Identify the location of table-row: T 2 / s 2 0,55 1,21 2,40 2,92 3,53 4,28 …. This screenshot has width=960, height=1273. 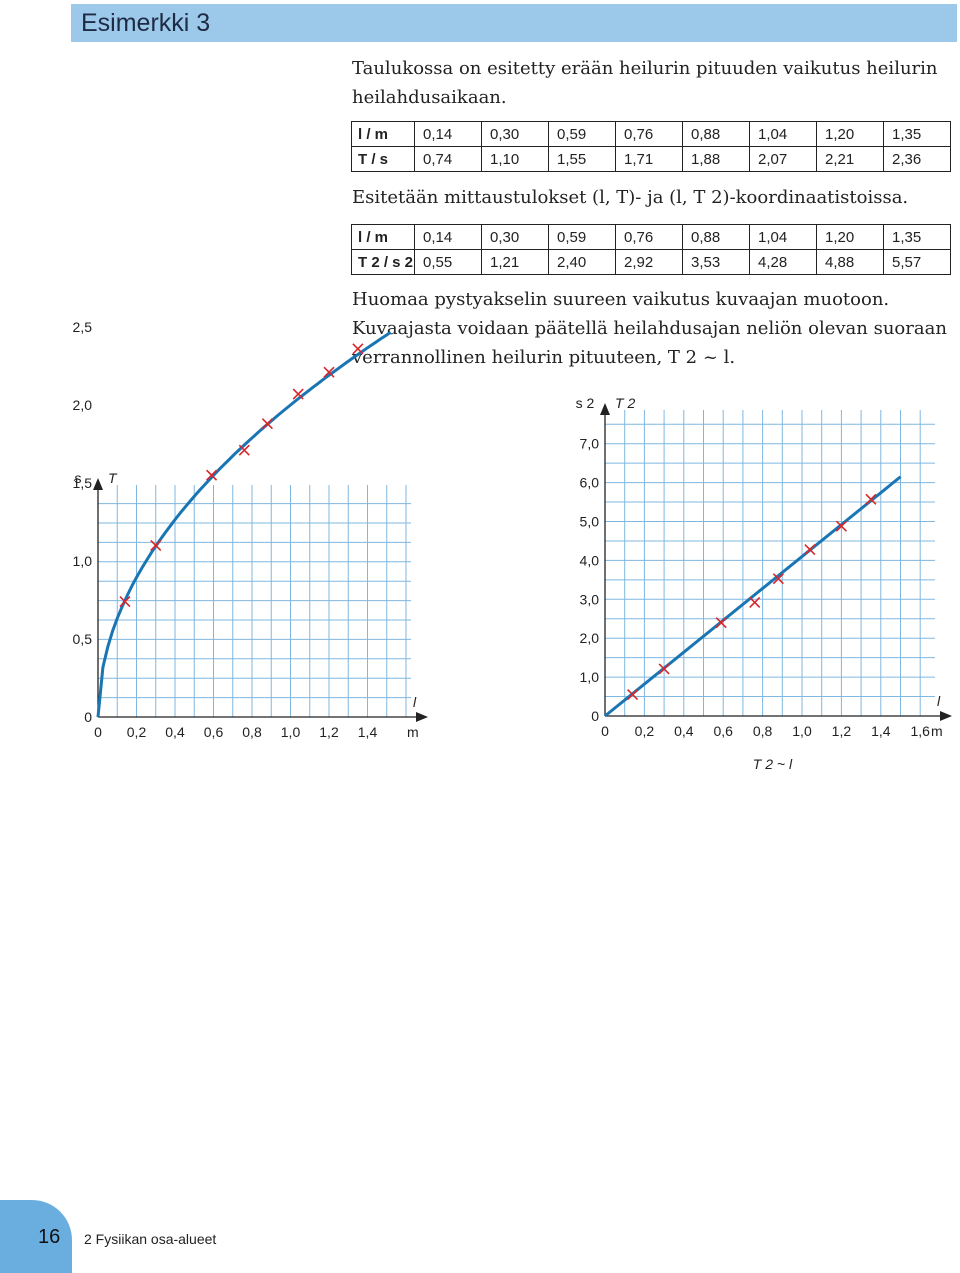
(651, 262).